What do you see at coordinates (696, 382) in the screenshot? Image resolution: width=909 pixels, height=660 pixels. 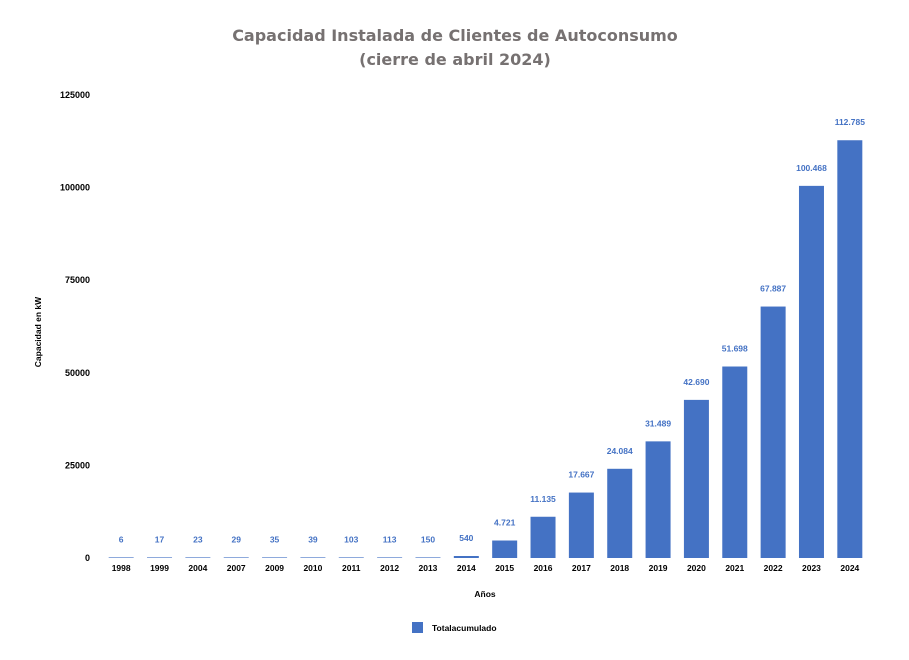 I see `data-label: 42.690` at bounding box center [696, 382].